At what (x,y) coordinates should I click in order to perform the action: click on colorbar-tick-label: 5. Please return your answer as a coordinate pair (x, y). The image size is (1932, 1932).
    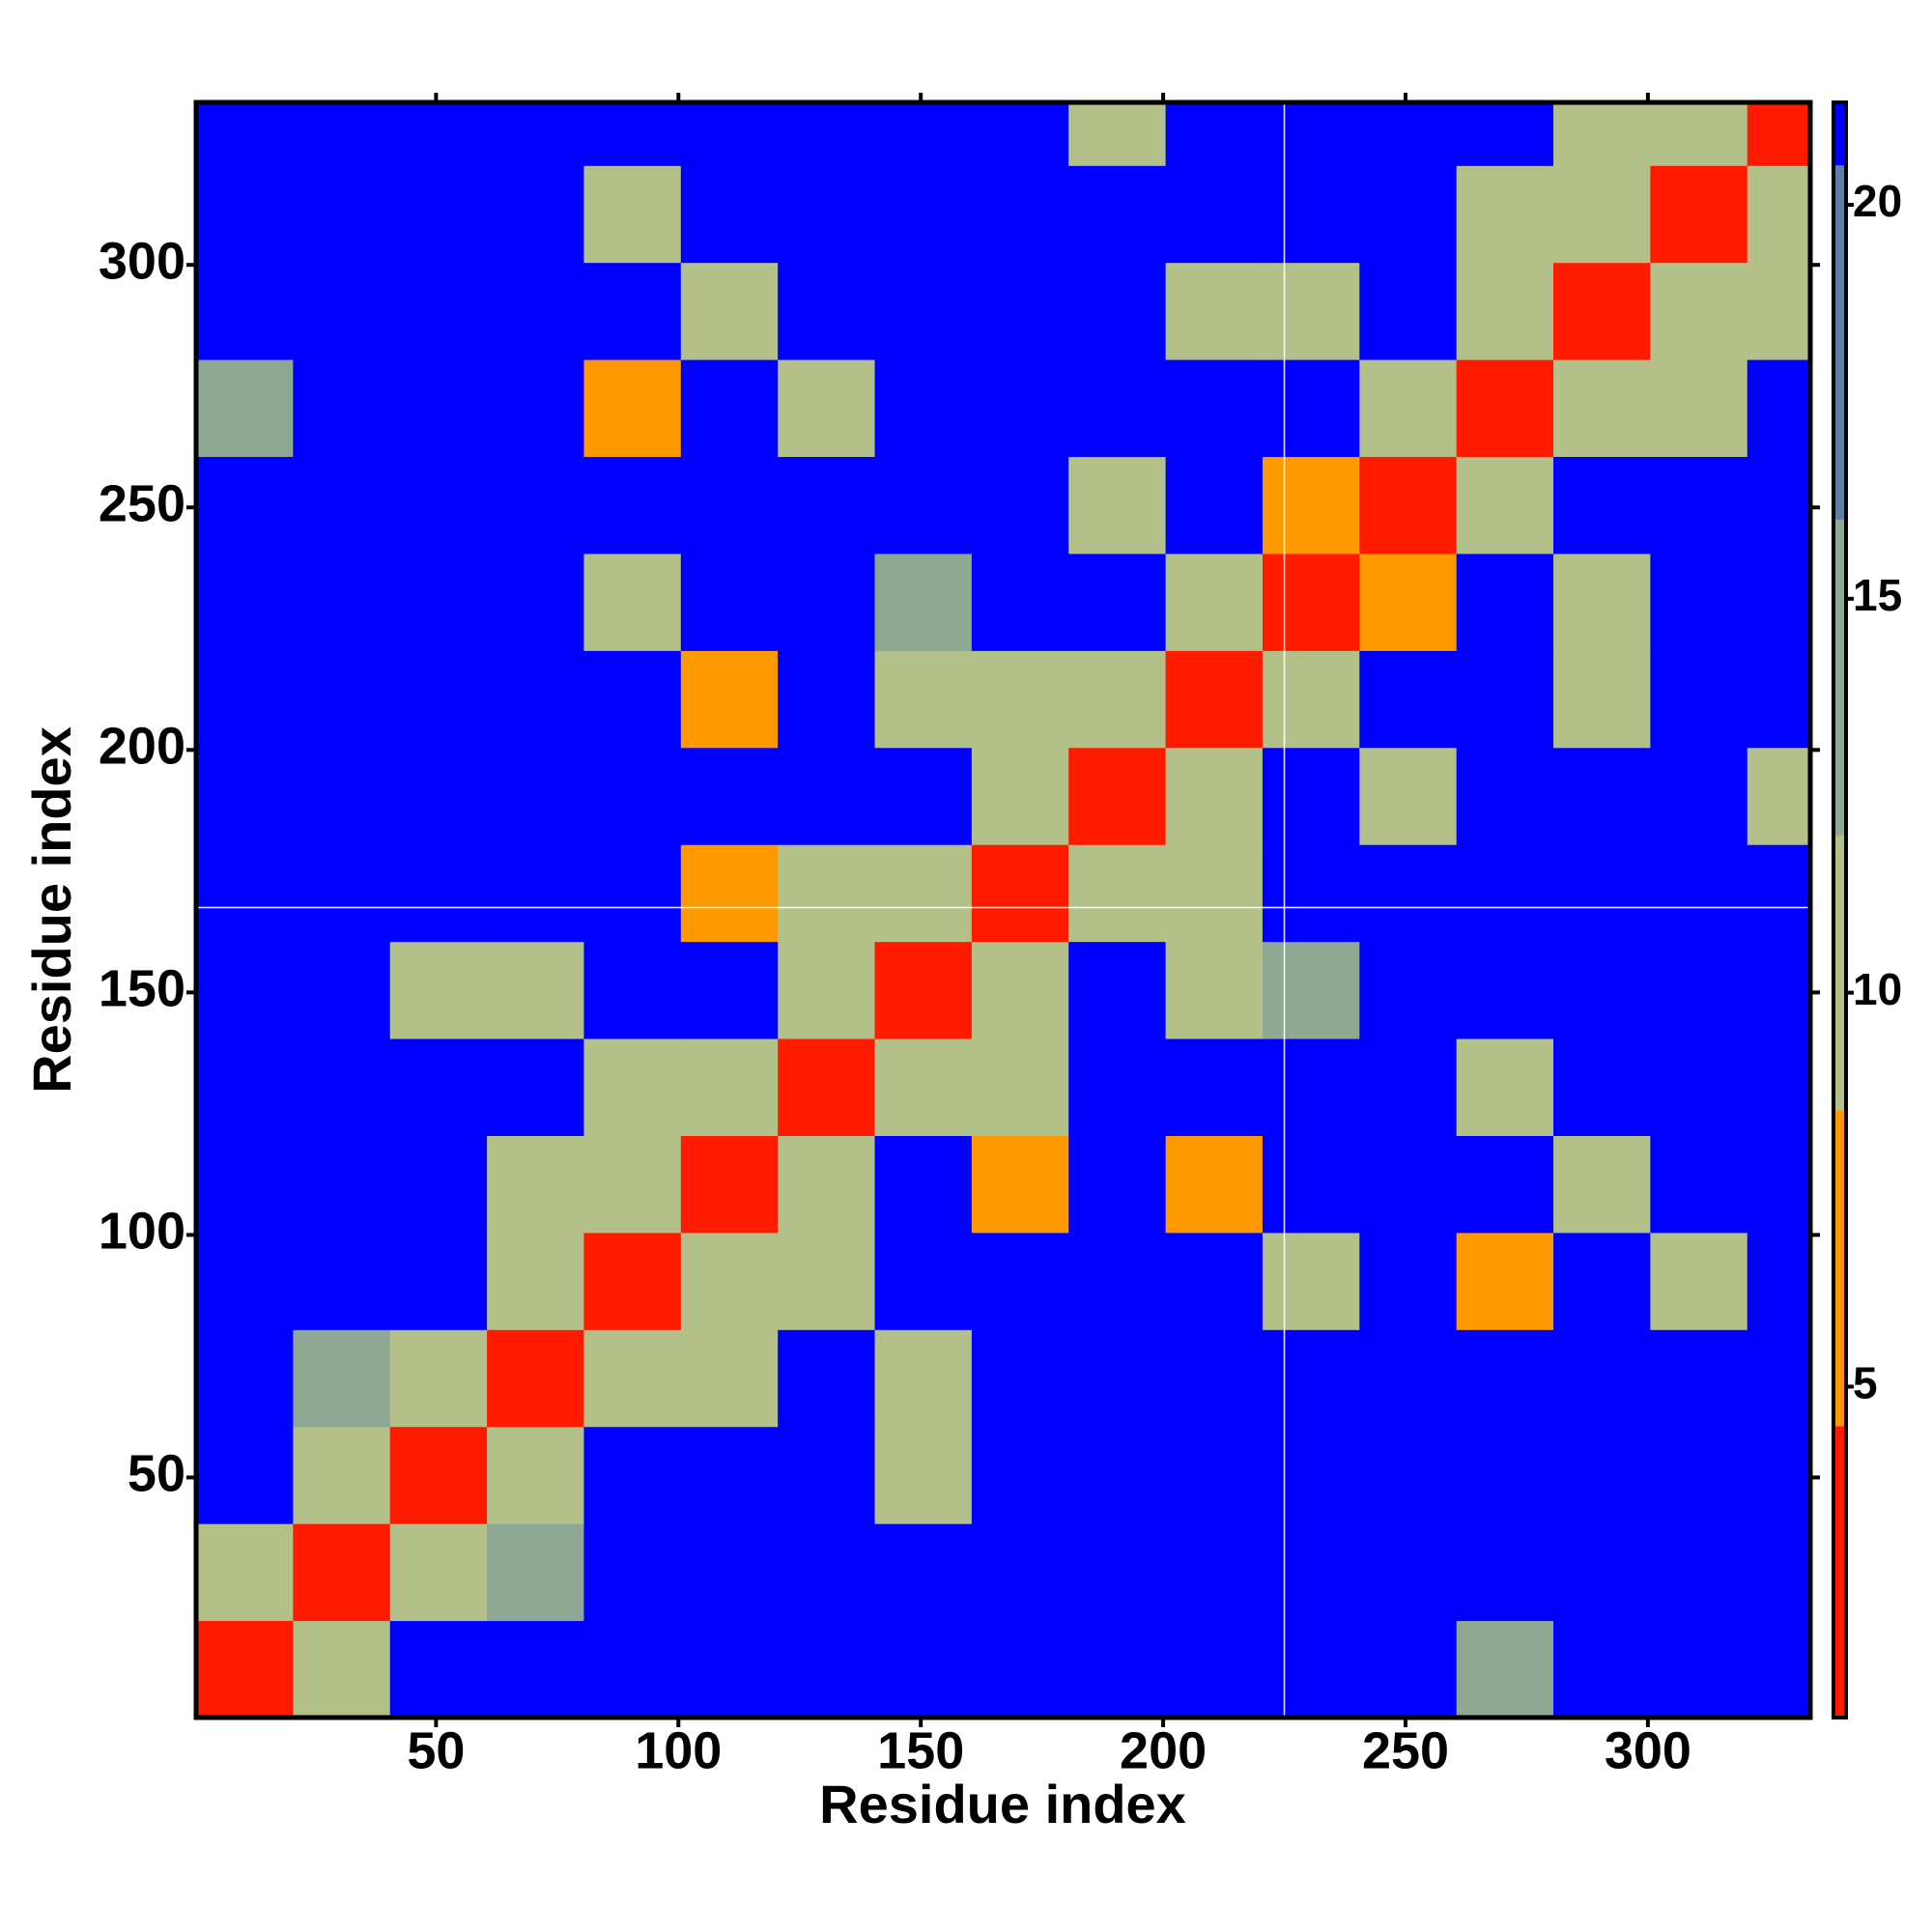
    Looking at the image, I should click on (1865, 1383).